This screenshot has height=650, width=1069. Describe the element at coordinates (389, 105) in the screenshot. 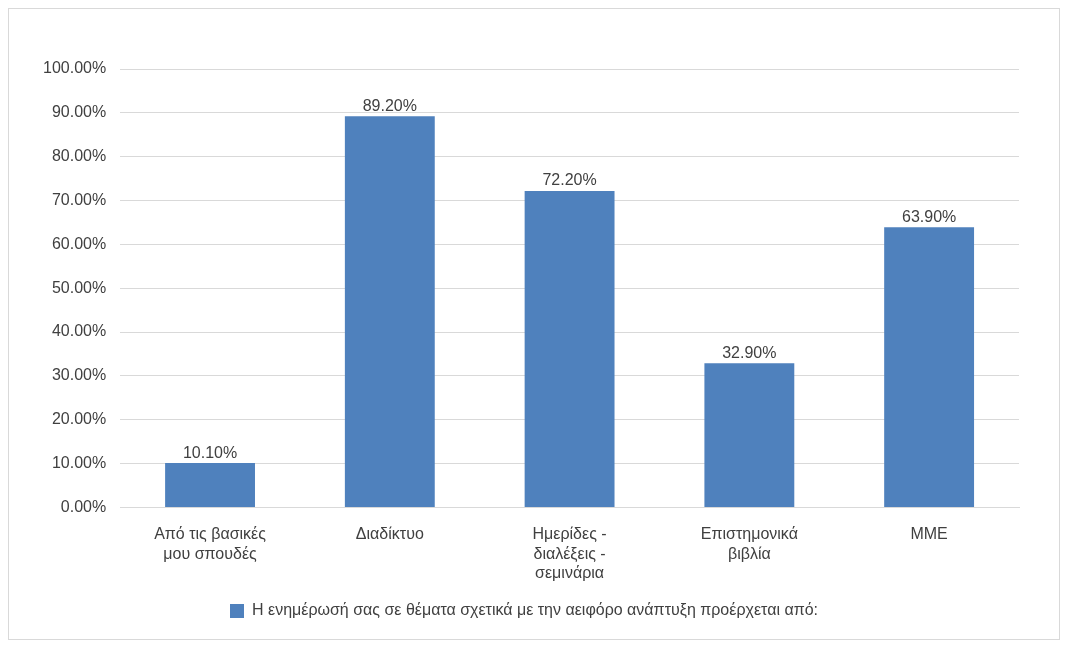

I see `data-label: 89.20%` at that location.